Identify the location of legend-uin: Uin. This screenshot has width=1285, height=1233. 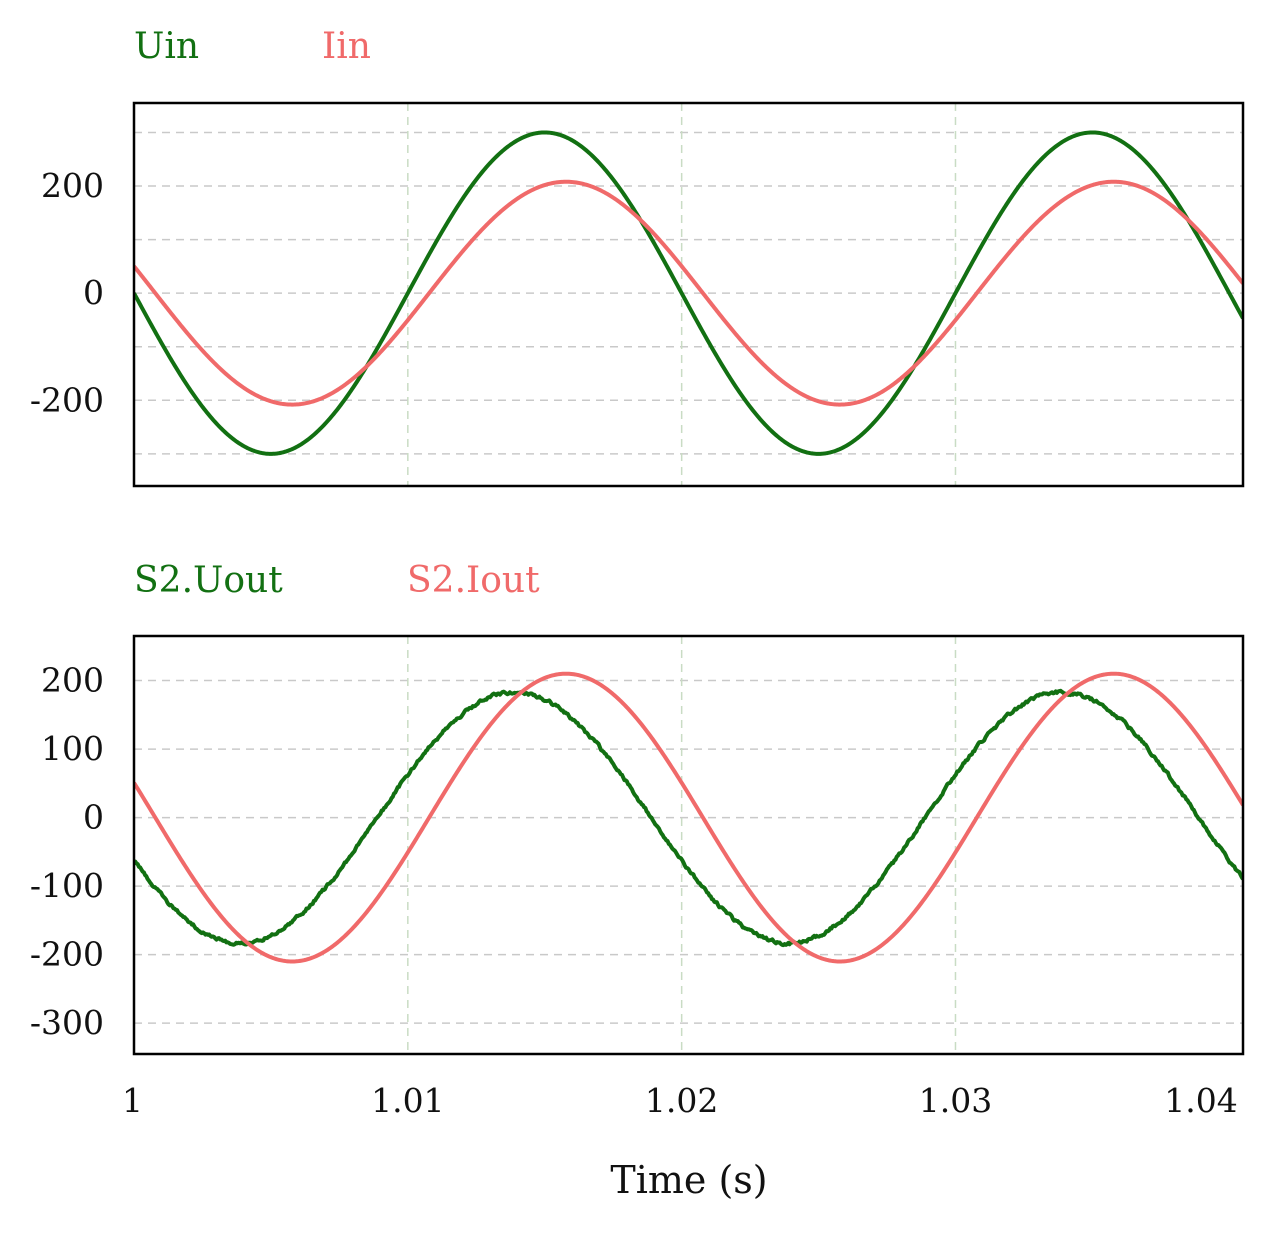
(166, 46).